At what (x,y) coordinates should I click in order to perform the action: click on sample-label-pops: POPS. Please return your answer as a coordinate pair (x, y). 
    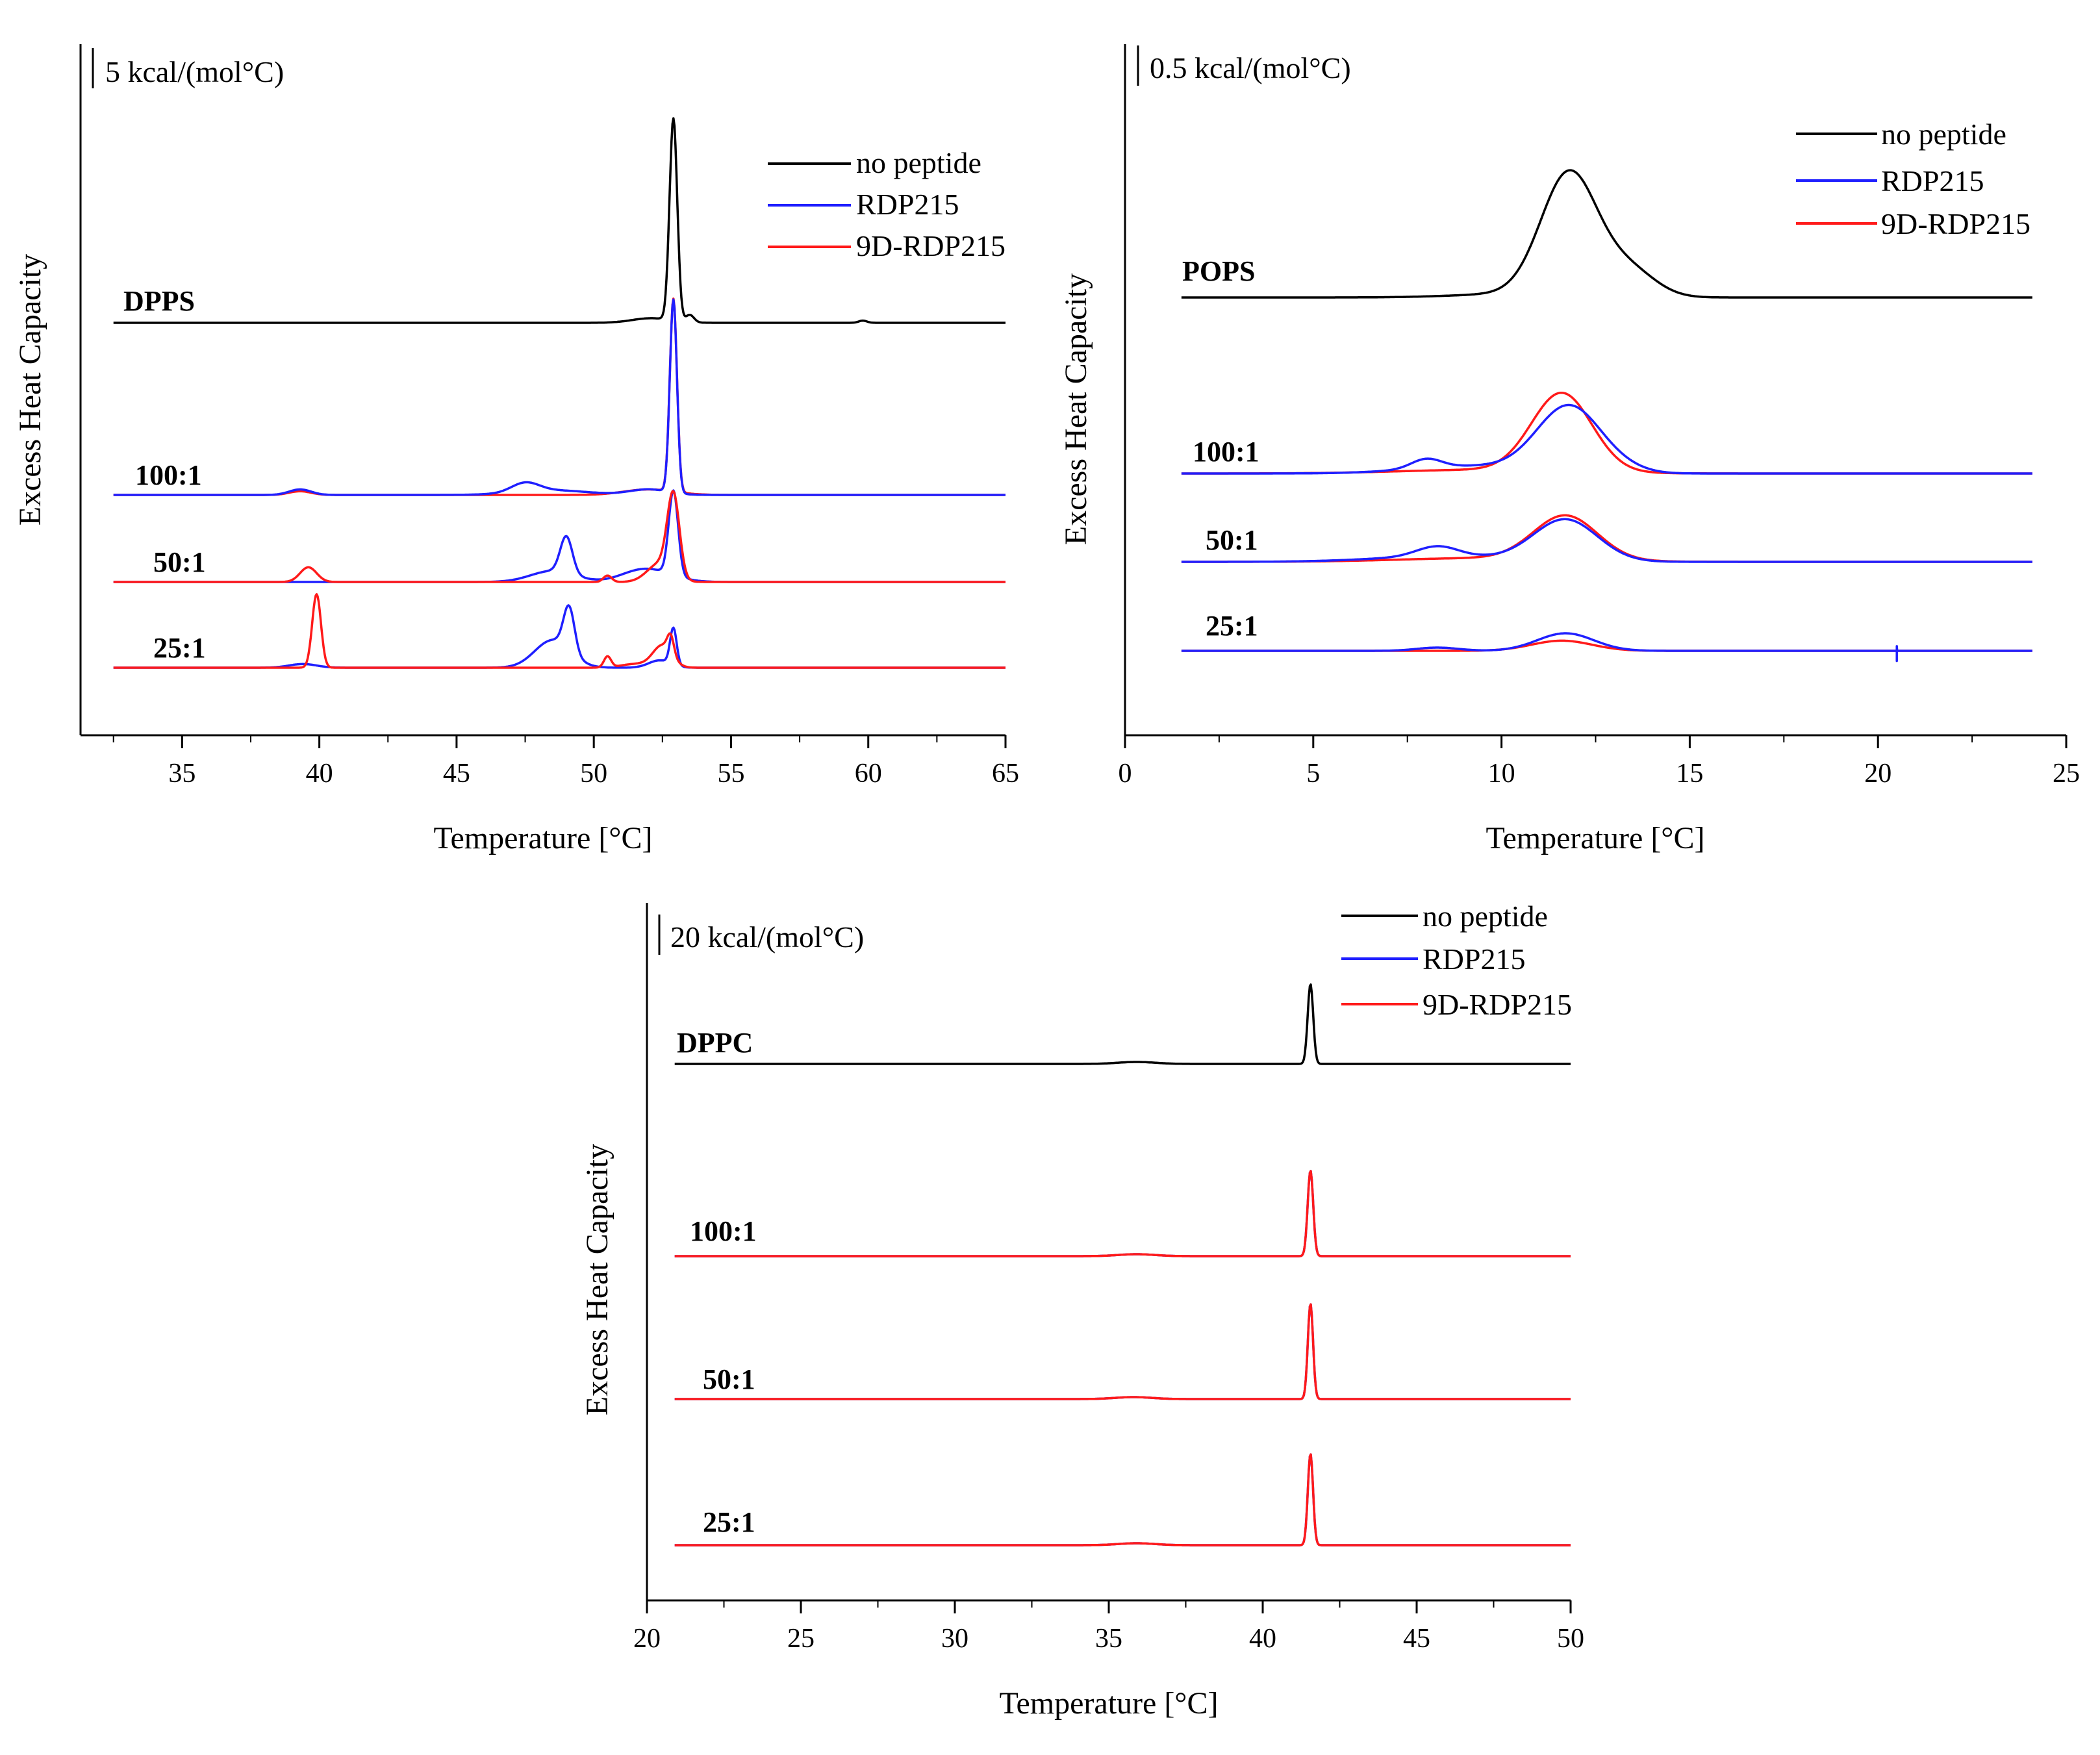
    Looking at the image, I should click on (1218, 271).